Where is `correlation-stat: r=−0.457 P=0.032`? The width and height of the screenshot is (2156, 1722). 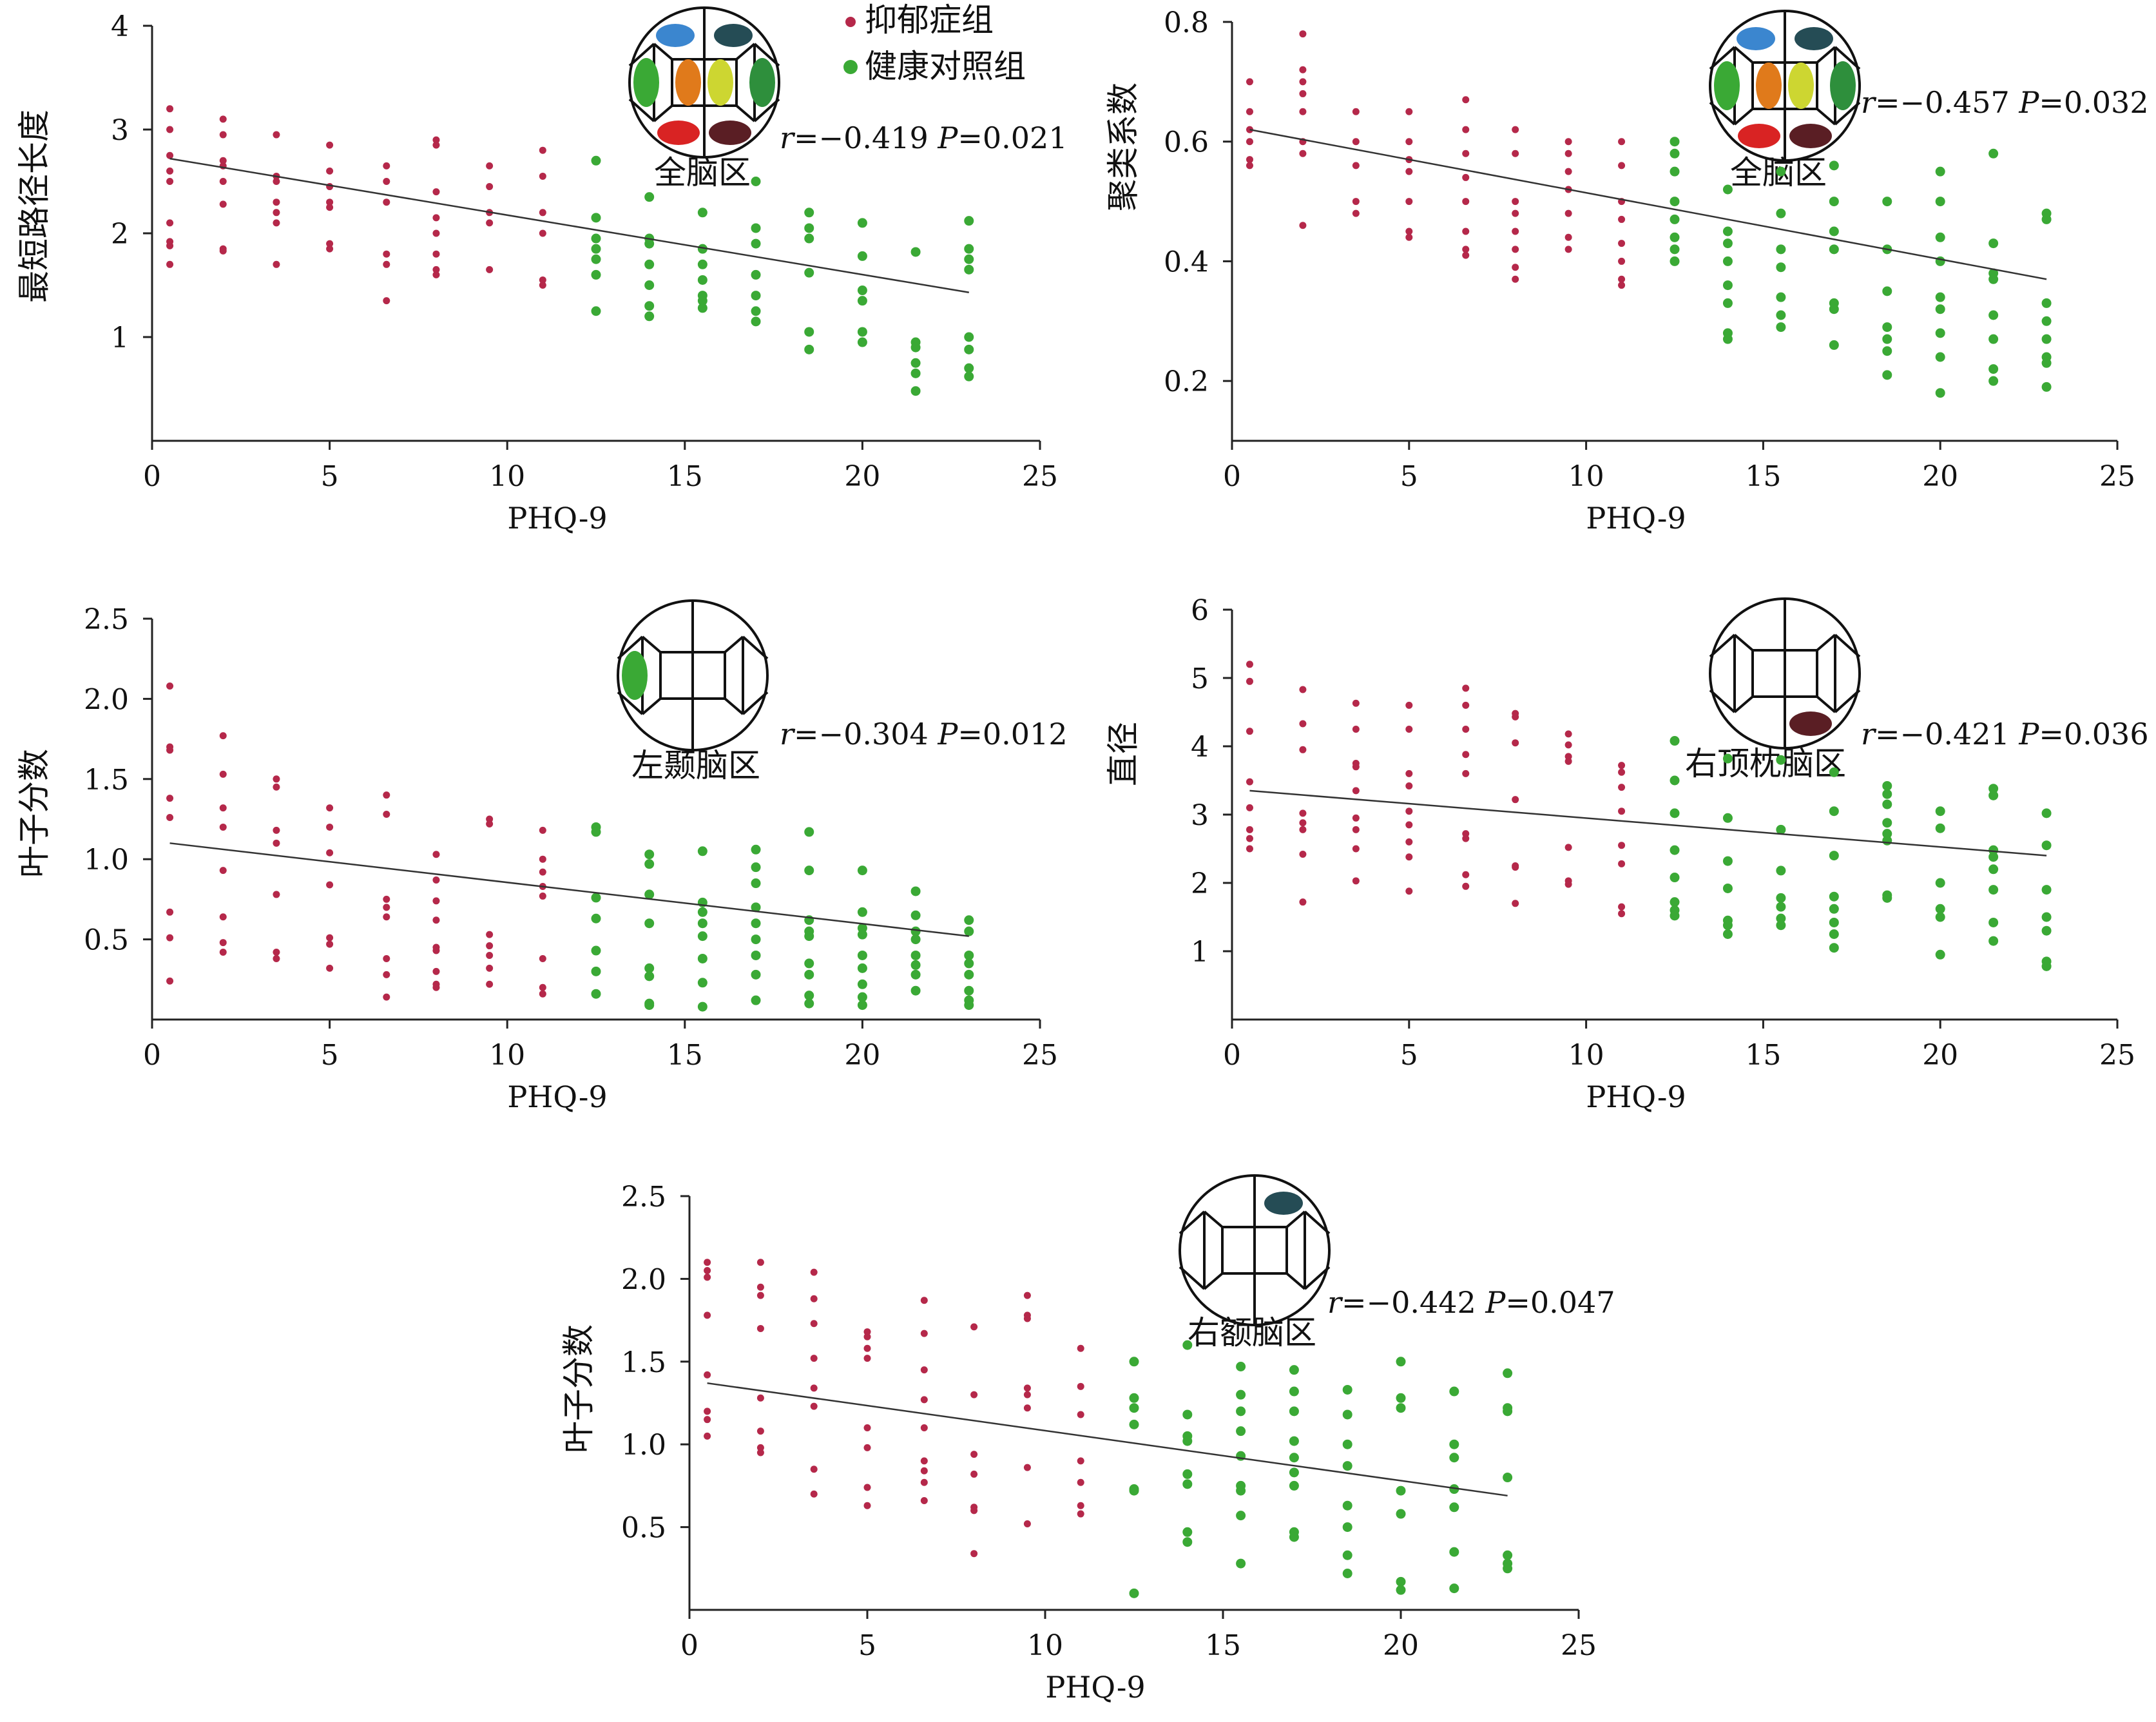 correlation-stat: r=−0.457 P=0.032 is located at coordinates (2005, 102).